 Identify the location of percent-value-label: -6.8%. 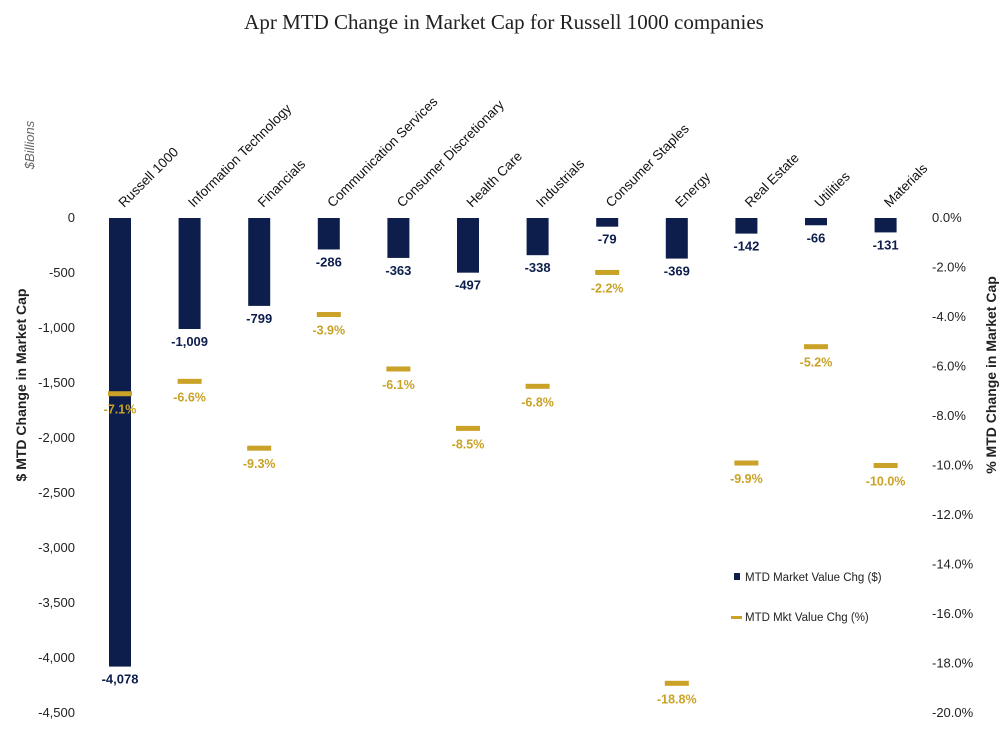
(537, 402).